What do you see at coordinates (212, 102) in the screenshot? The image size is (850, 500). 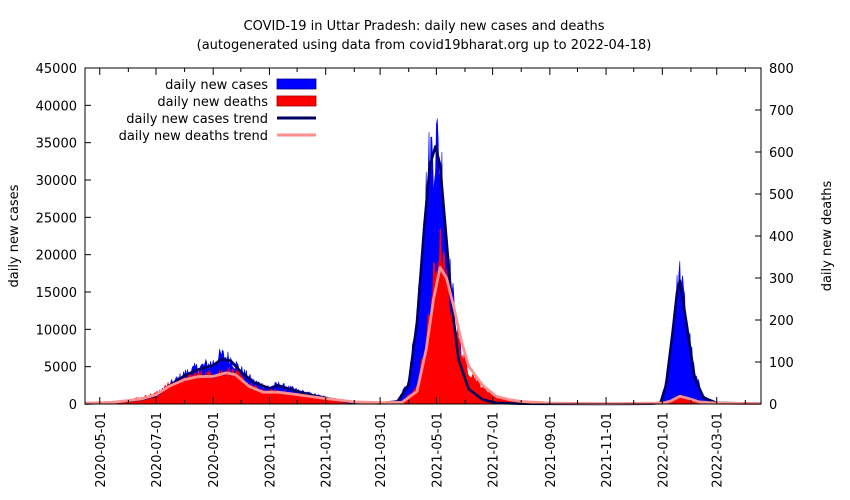 I see `legend-label: daily new deaths` at bounding box center [212, 102].